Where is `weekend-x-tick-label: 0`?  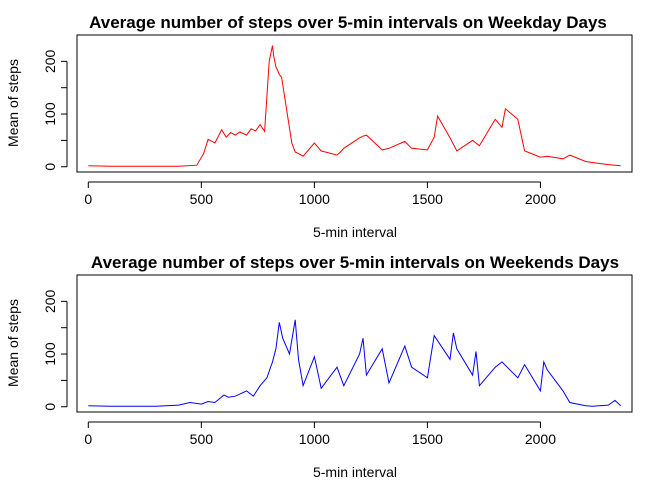
weekend-x-tick-label: 0 is located at coordinates (88, 439).